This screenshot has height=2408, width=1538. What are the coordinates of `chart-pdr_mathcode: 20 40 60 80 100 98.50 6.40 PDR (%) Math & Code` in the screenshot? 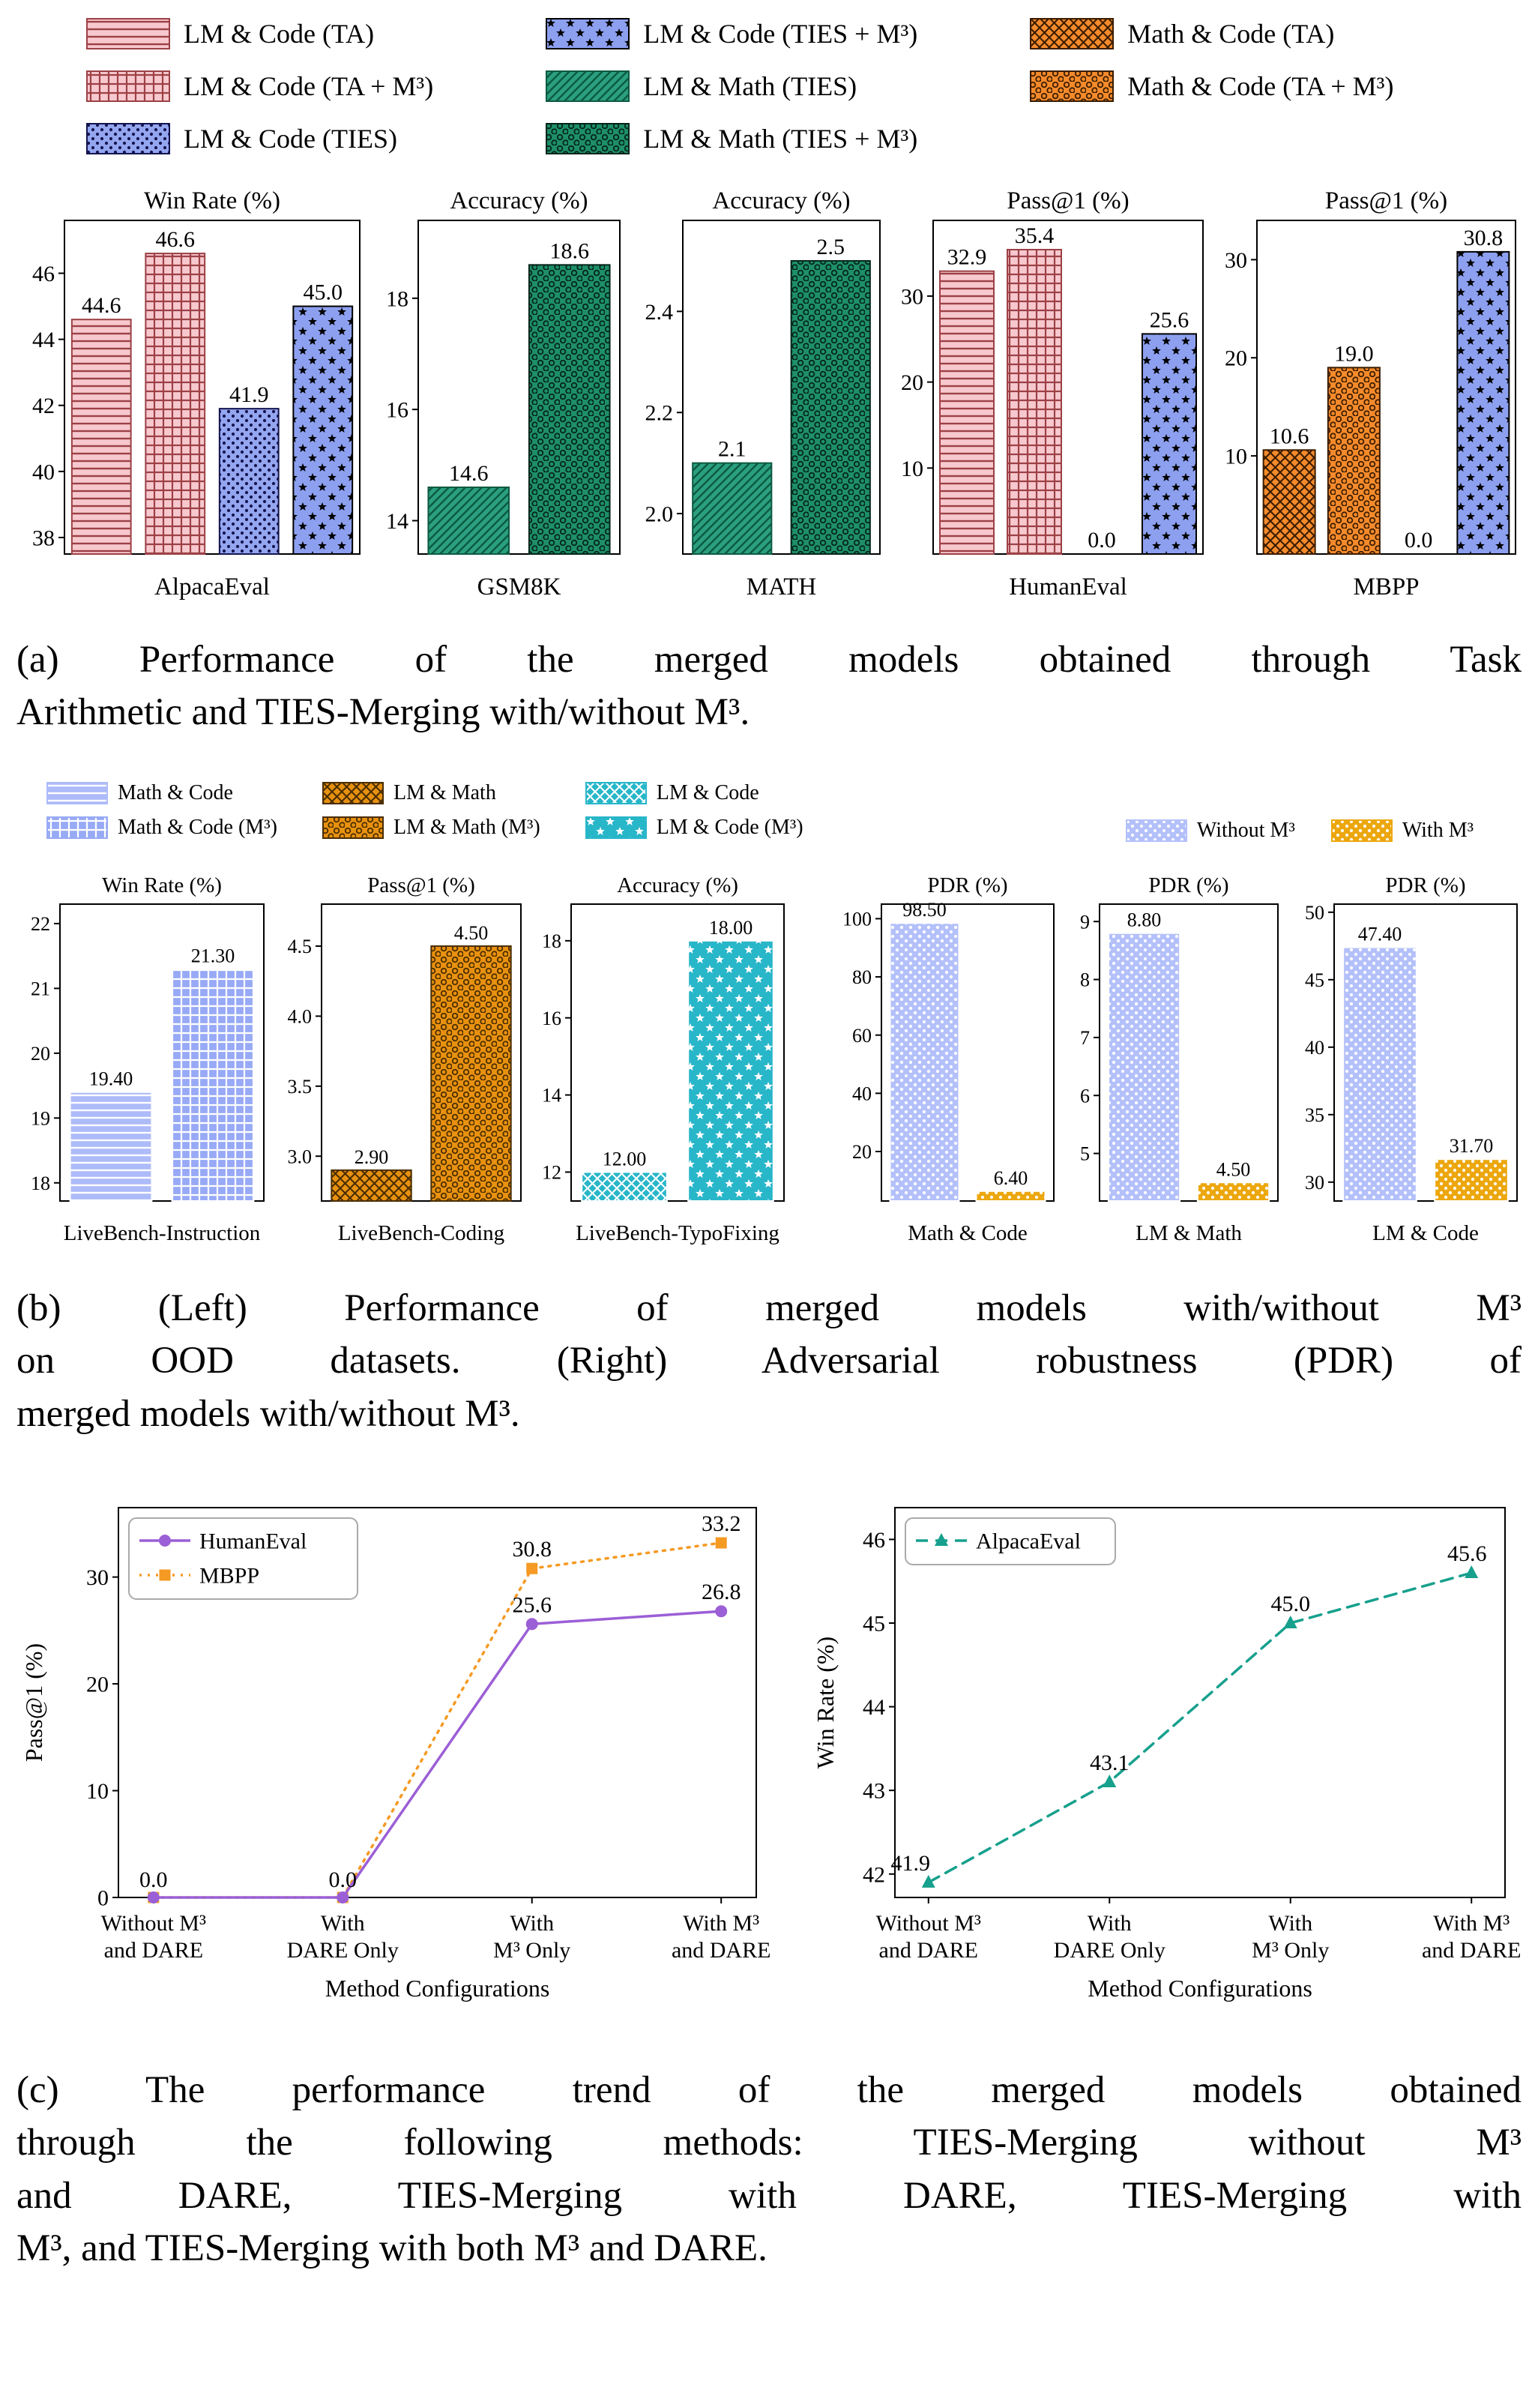 It's located at (948, 1059).